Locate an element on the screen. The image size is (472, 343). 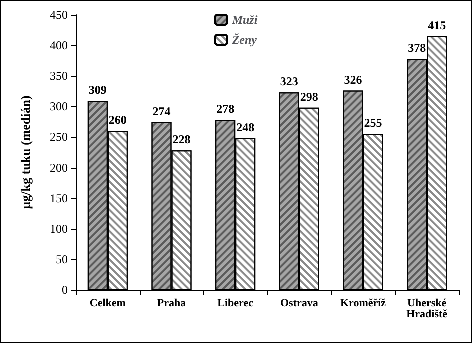
data-label: 255 is located at coordinates (373, 123).